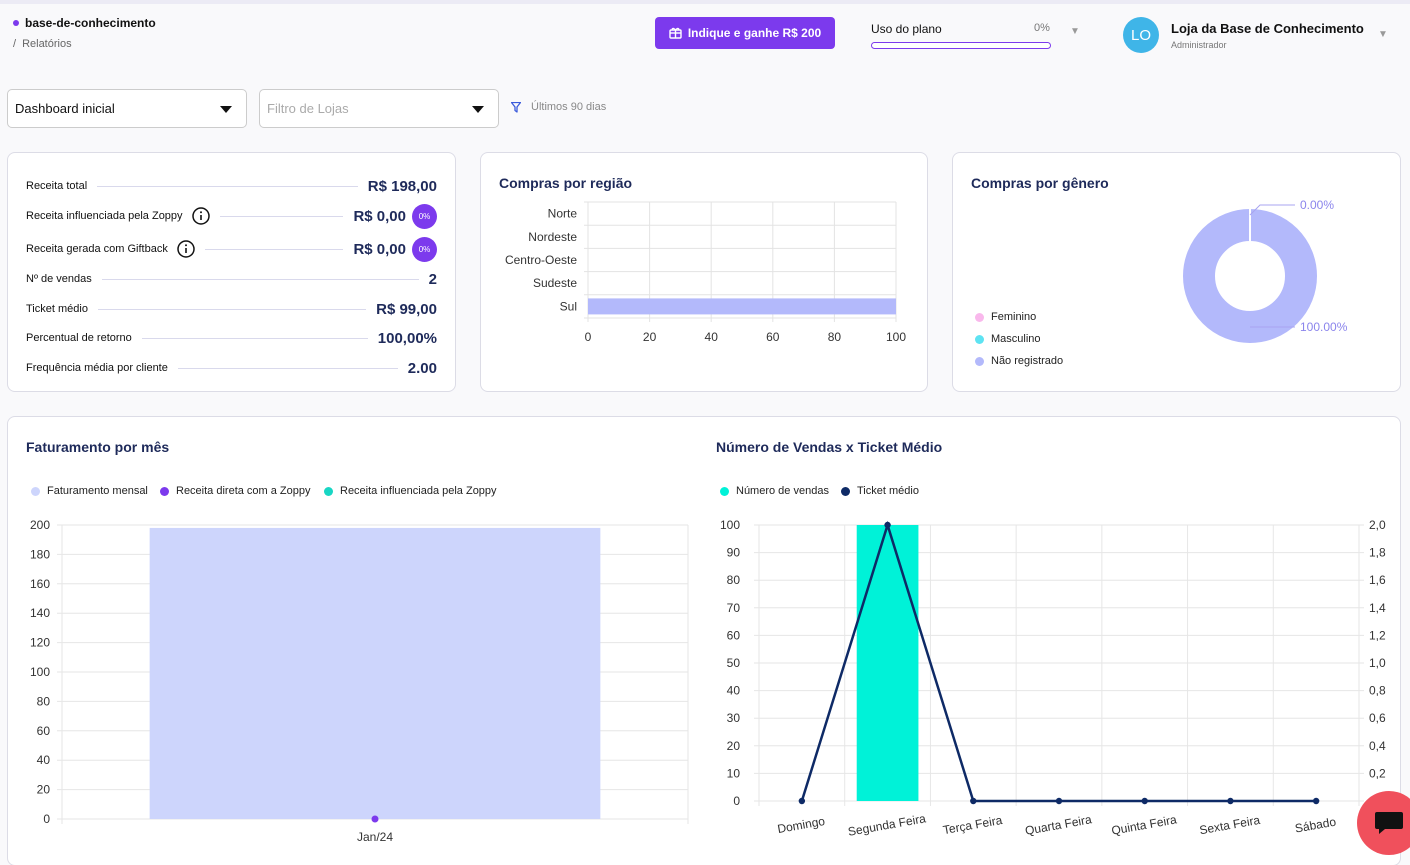 This screenshot has height=865, width=1410. I want to click on x-tick-label: 60, so click(773, 337).